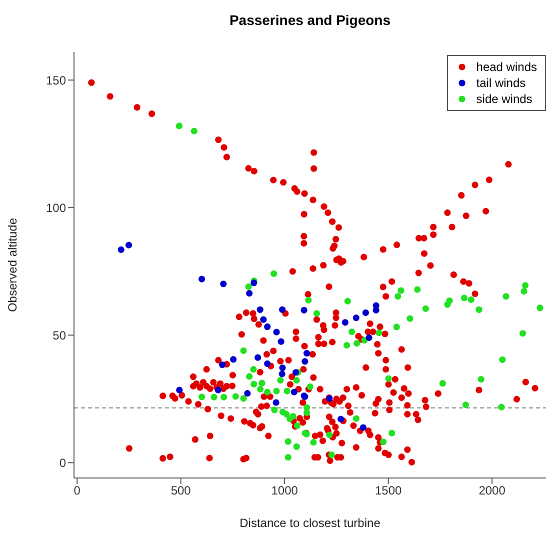 The image size is (546, 549). What do you see at coordinates (181, 491) in the screenshot?
I see `x-tick-label: 500` at bounding box center [181, 491].